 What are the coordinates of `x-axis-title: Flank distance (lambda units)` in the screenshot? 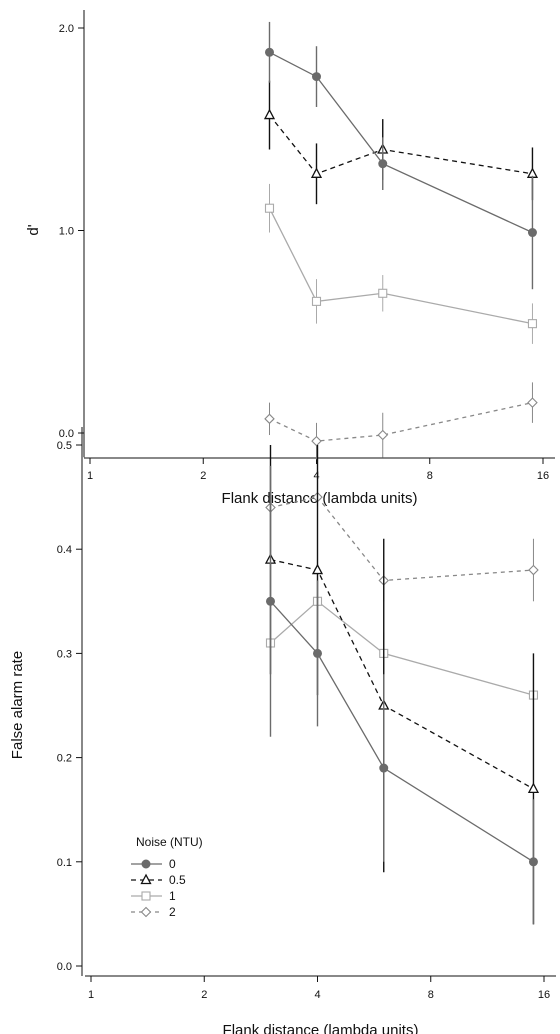 It's located at (321, 1028).